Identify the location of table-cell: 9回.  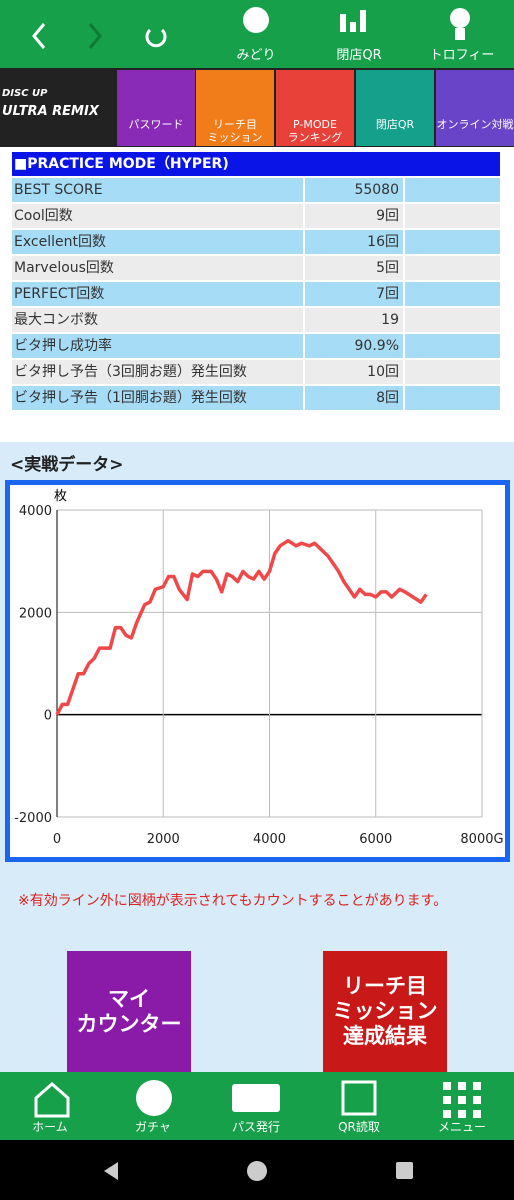
(354, 216).